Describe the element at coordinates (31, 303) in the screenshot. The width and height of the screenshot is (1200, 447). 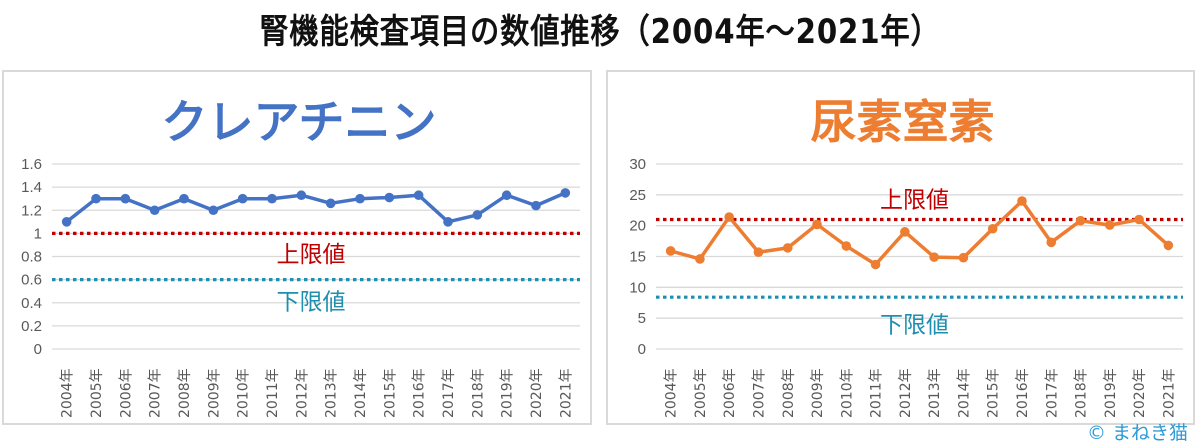
I see `y-tick-label: 0.4` at that location.